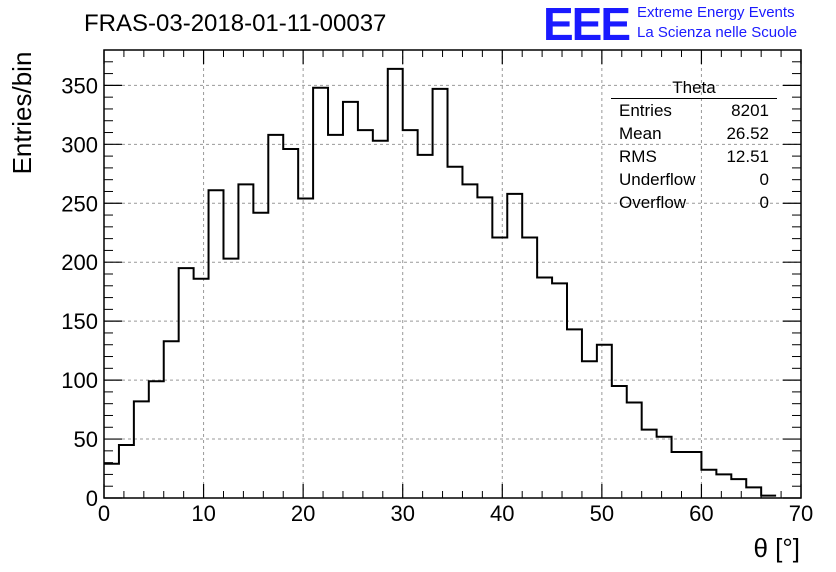 This screenshot has width=836, height=572. What do you see at coordinates (104, 513) in the screenshot?
I see `x-tick-label: 0` at bounding box center [104, 513].